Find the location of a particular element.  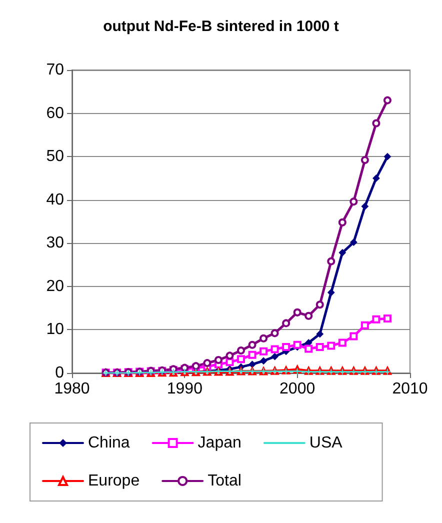

y-tick-label: 70 is located at coordinates (55, 70).